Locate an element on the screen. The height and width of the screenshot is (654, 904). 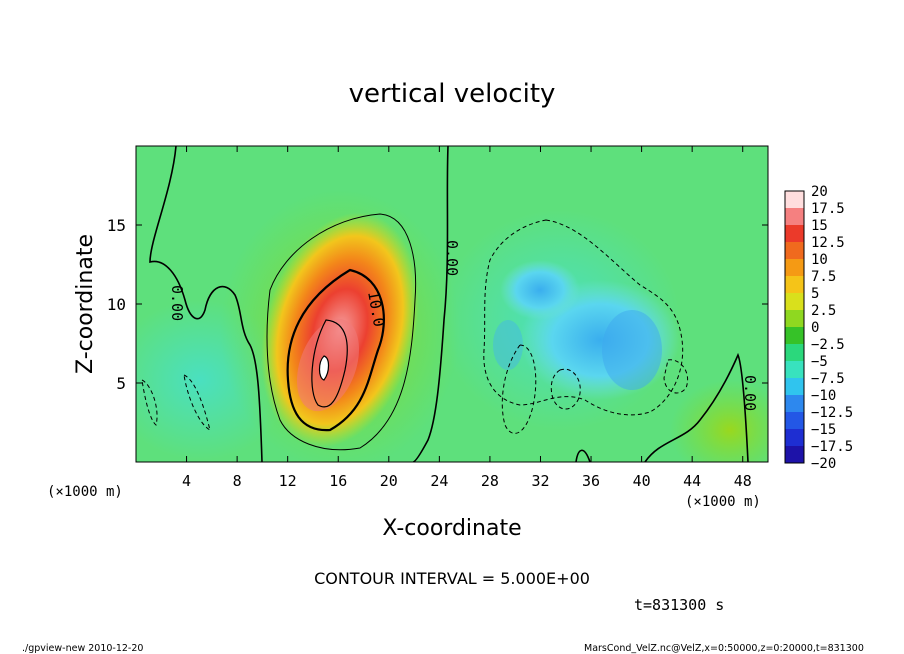
colorbar-frame is located at coordinates (794, 327).